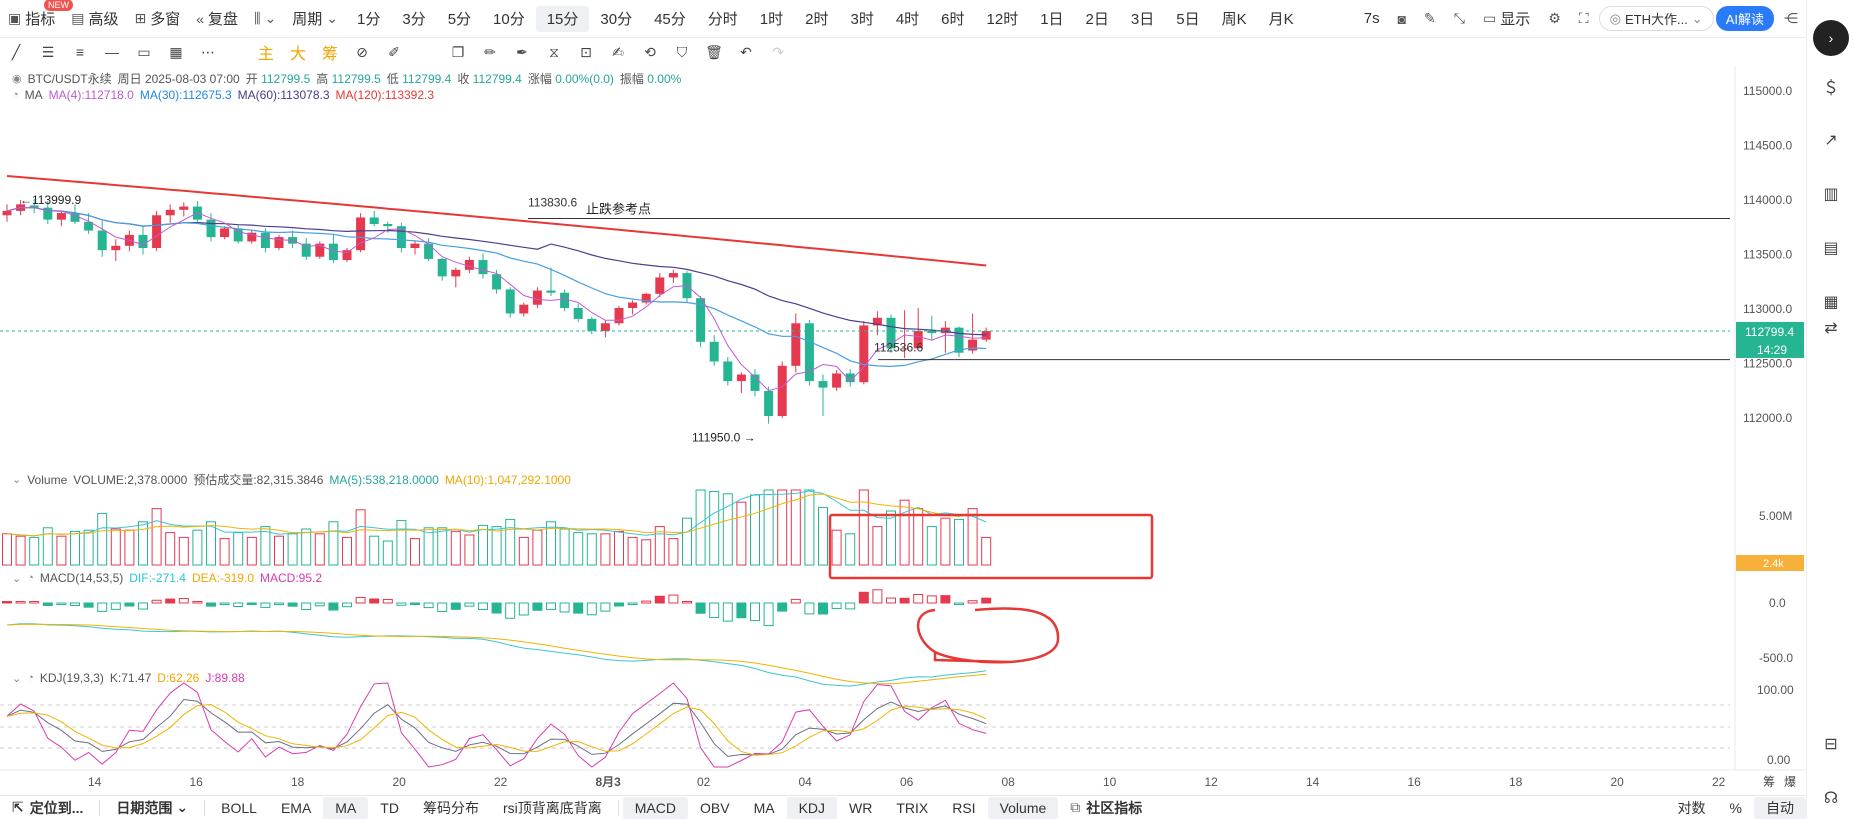 The image size is (1854, 819). Describe the element at coordinates (239, 807) in the screenshot. I see `main-indicator-0: BOLL` at that location.